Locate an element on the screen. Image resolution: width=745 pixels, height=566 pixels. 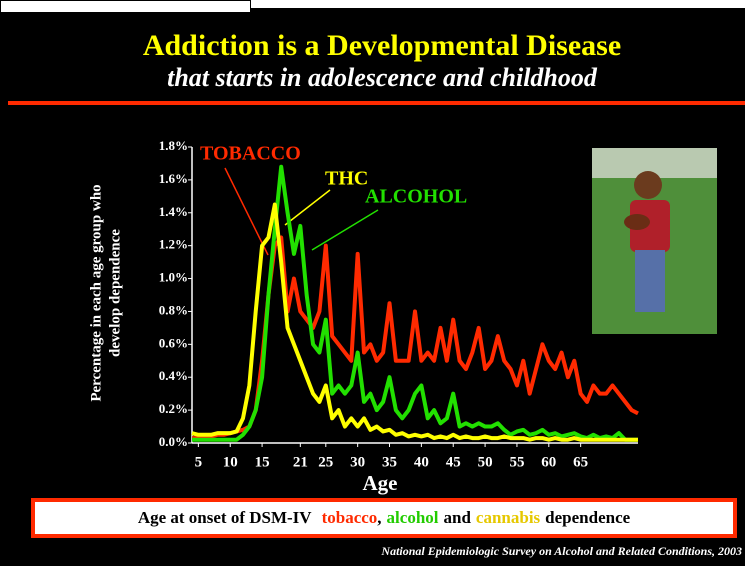
arrows is located at coordinates (301, 211).